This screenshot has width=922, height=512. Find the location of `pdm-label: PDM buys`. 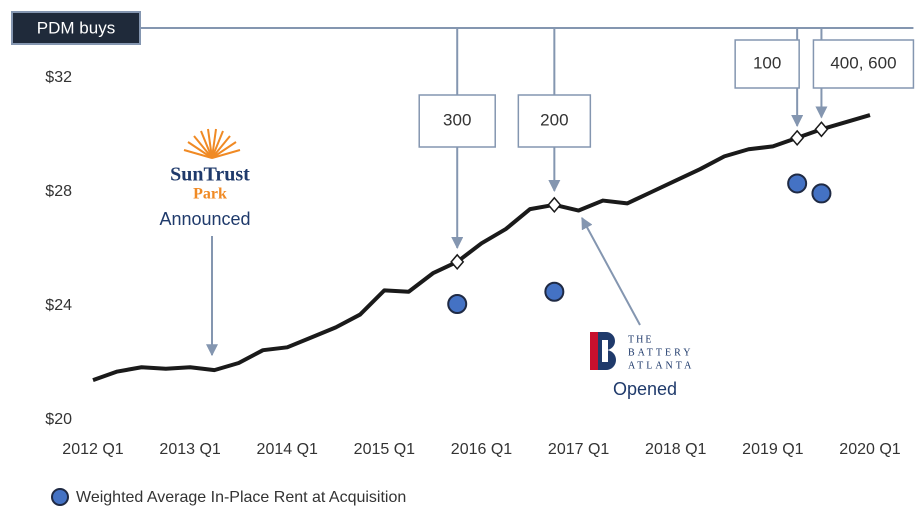

pdm-label: PDM buys is located at coordinates (76, 27).